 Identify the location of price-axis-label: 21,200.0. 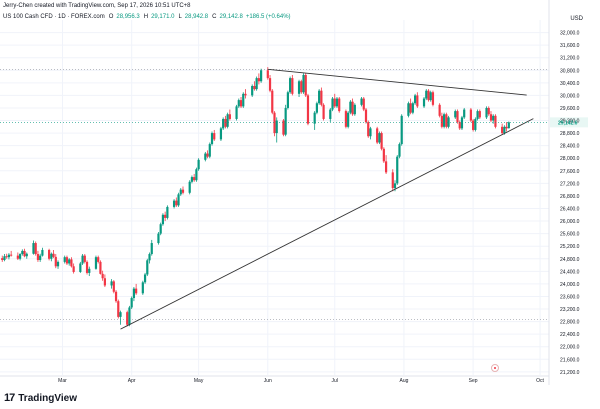
(570, 373).